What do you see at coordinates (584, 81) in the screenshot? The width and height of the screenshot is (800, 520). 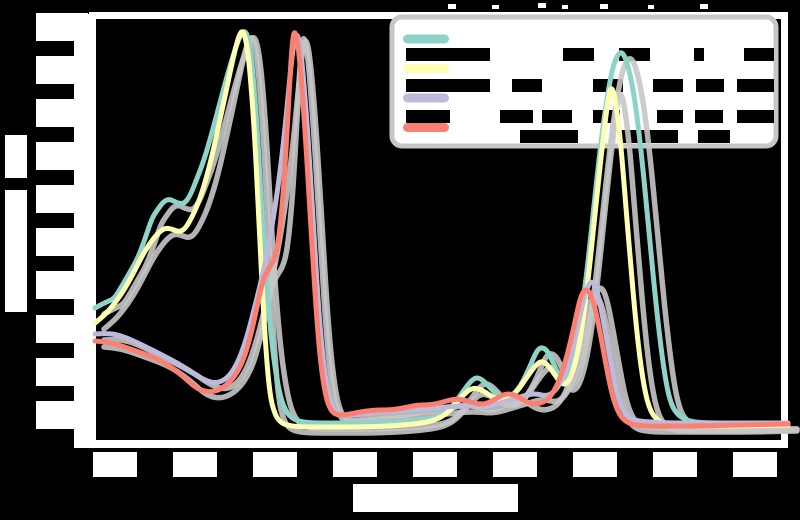 I see `legend-box` at bounding box center [584, 81].